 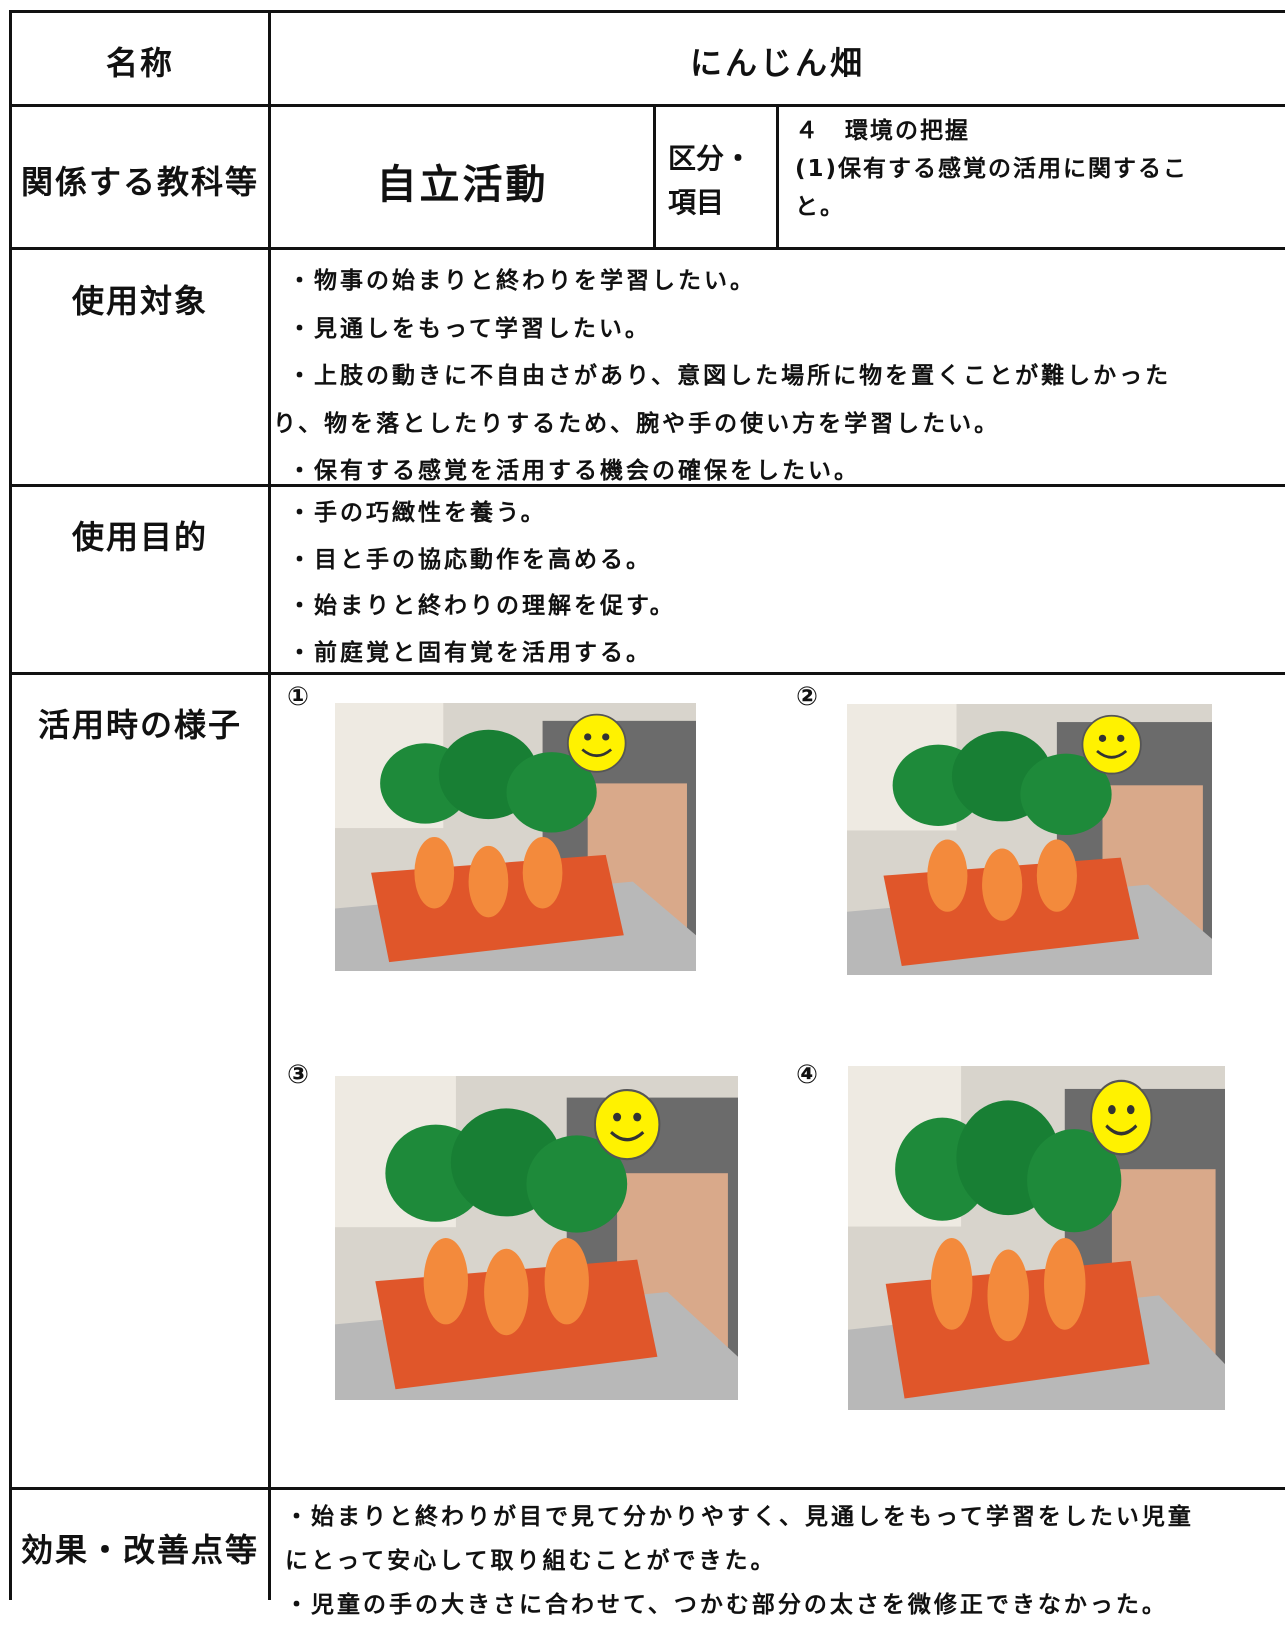 I want to click on text: にとって安心して取り組むことができた。, so click(x=531, y=1561).